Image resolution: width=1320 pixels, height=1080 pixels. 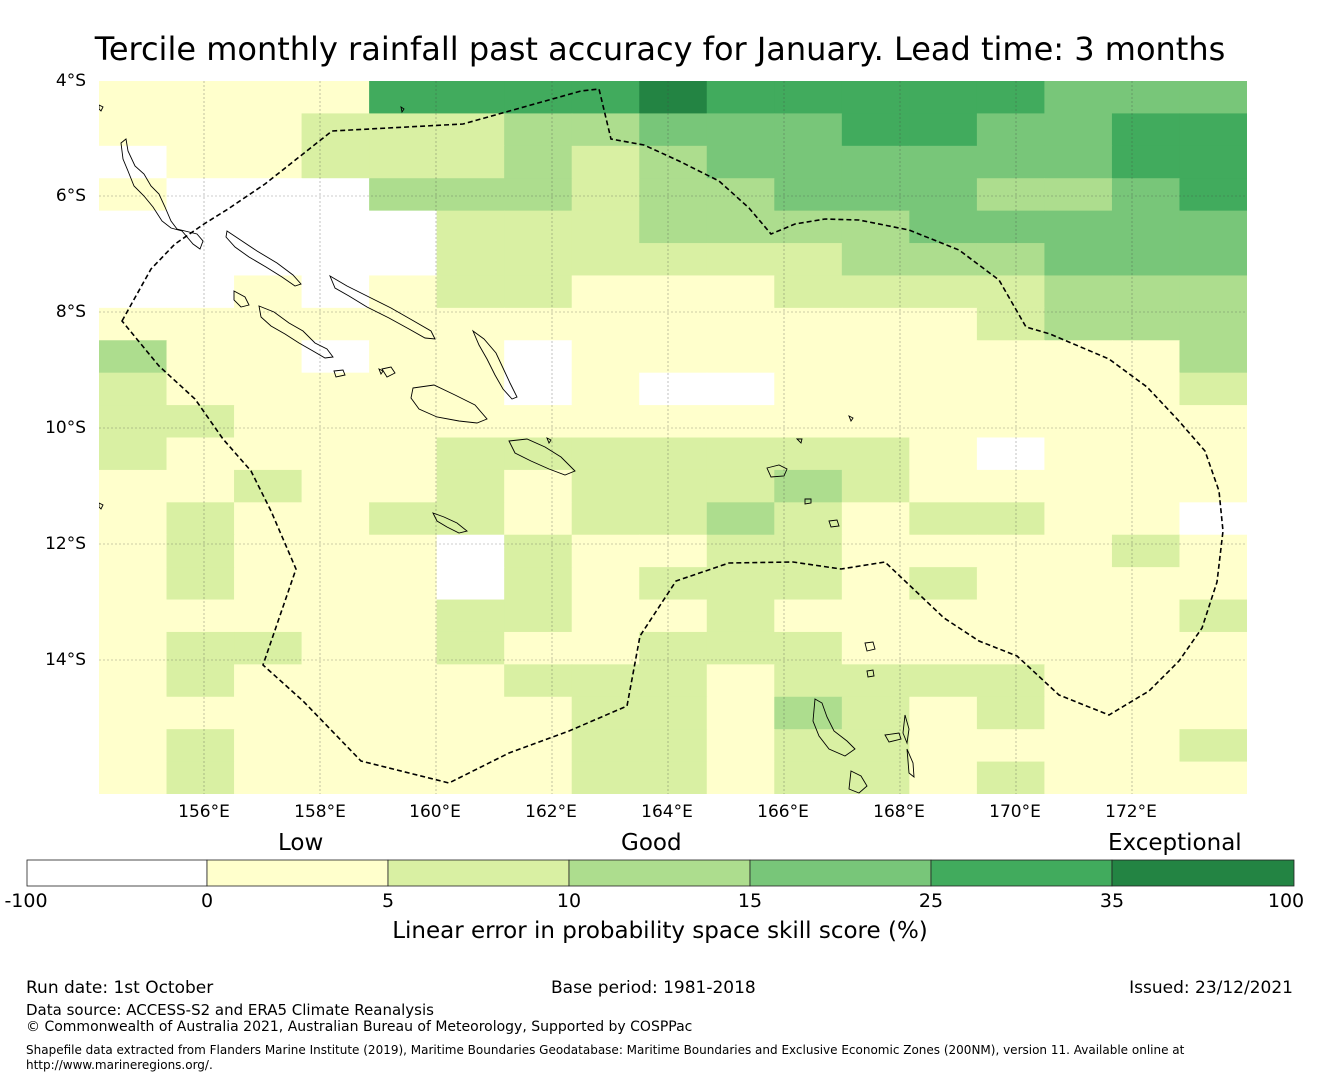 I want to click on malaita-island, so click(x=494, y=364).